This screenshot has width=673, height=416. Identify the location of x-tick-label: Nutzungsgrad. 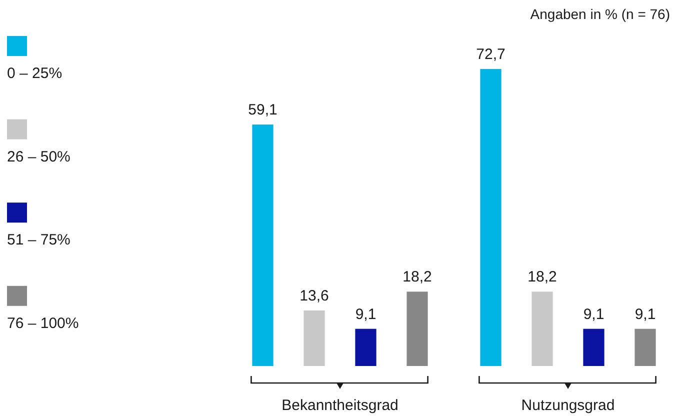
(568, 405).